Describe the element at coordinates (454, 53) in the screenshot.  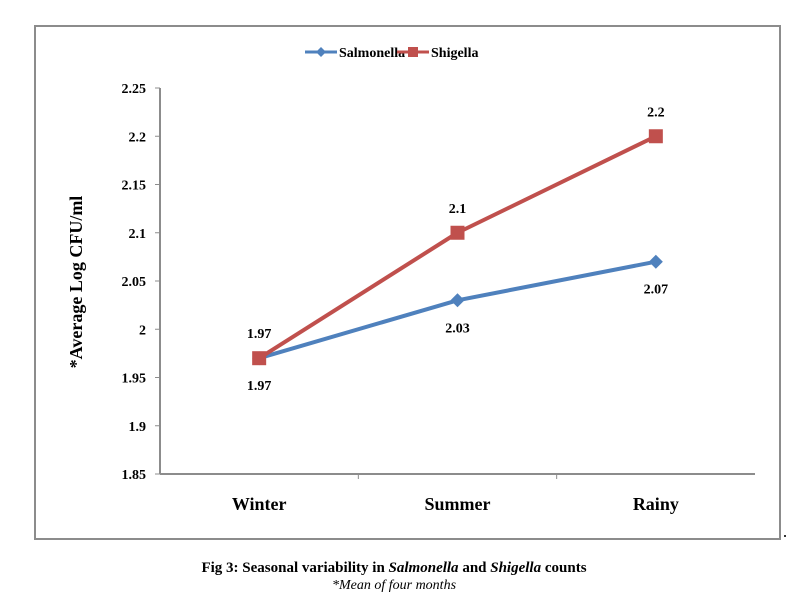
I see `legend-label: Shigella` at that location.